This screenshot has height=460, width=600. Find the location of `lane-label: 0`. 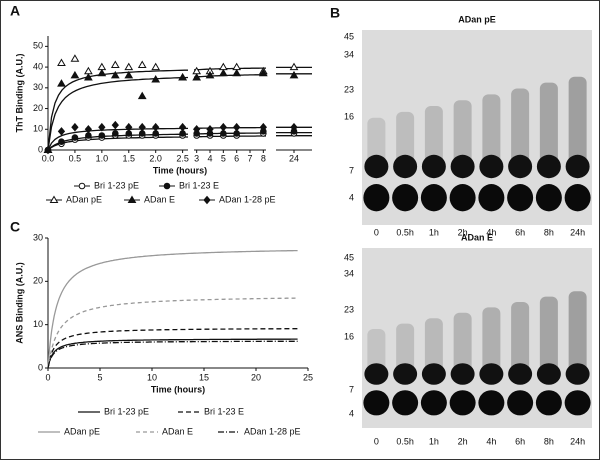

lane-label: 0 is located at coordinates (376, 441).